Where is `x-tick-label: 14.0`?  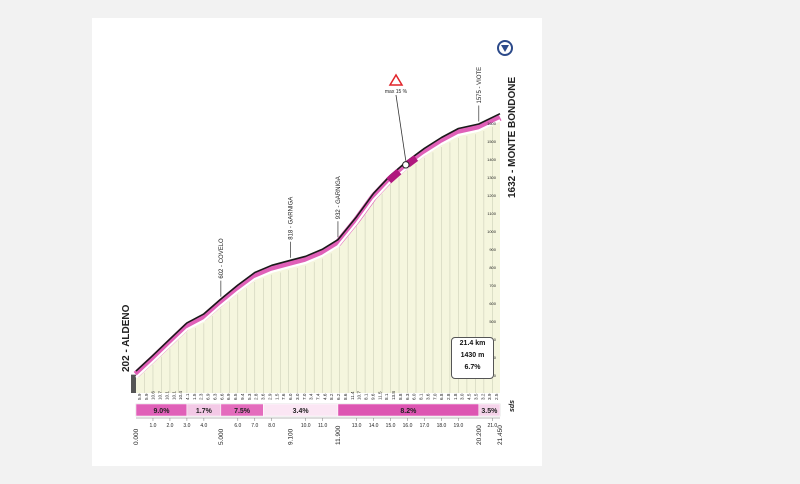 x-tick-label: 14.0 is located at coordinates (374, 426).